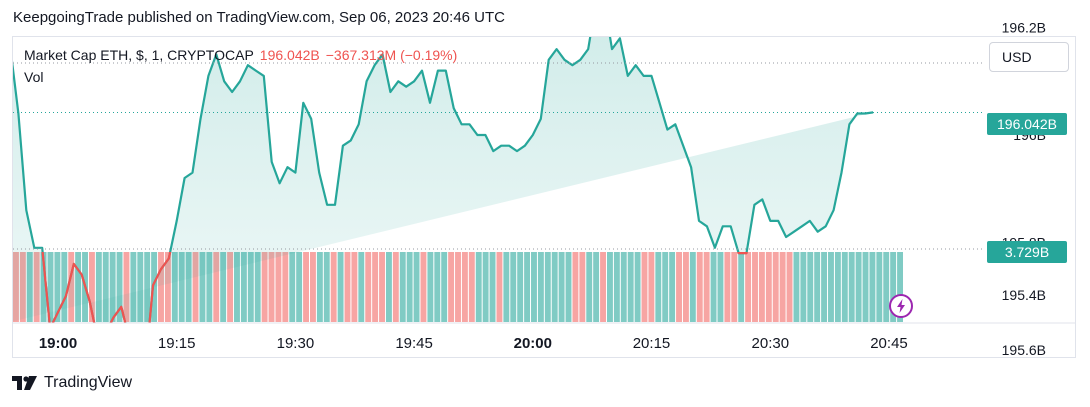  Describe the element at coordinates (896, 2) in the screenshot. I see `last-price-marker` at that location.